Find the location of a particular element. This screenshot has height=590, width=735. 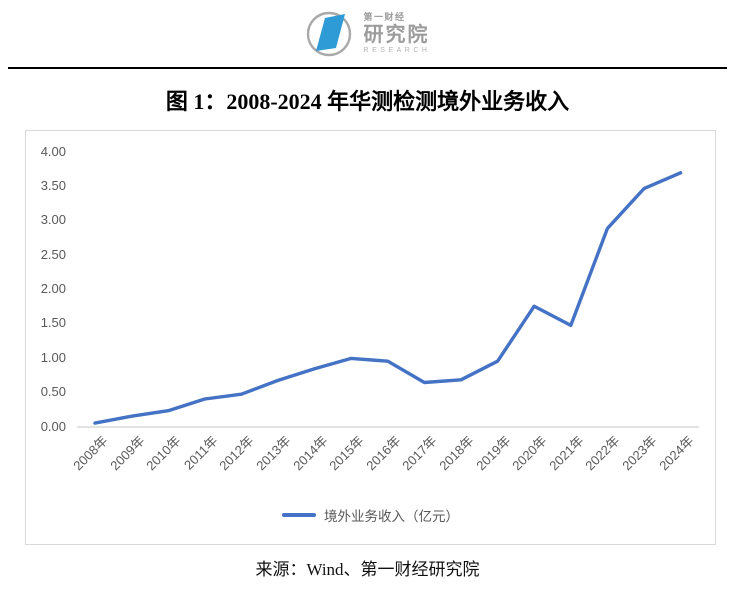

legend-label: 境外业务收入（亿元） is located at coordinates (391, 516).